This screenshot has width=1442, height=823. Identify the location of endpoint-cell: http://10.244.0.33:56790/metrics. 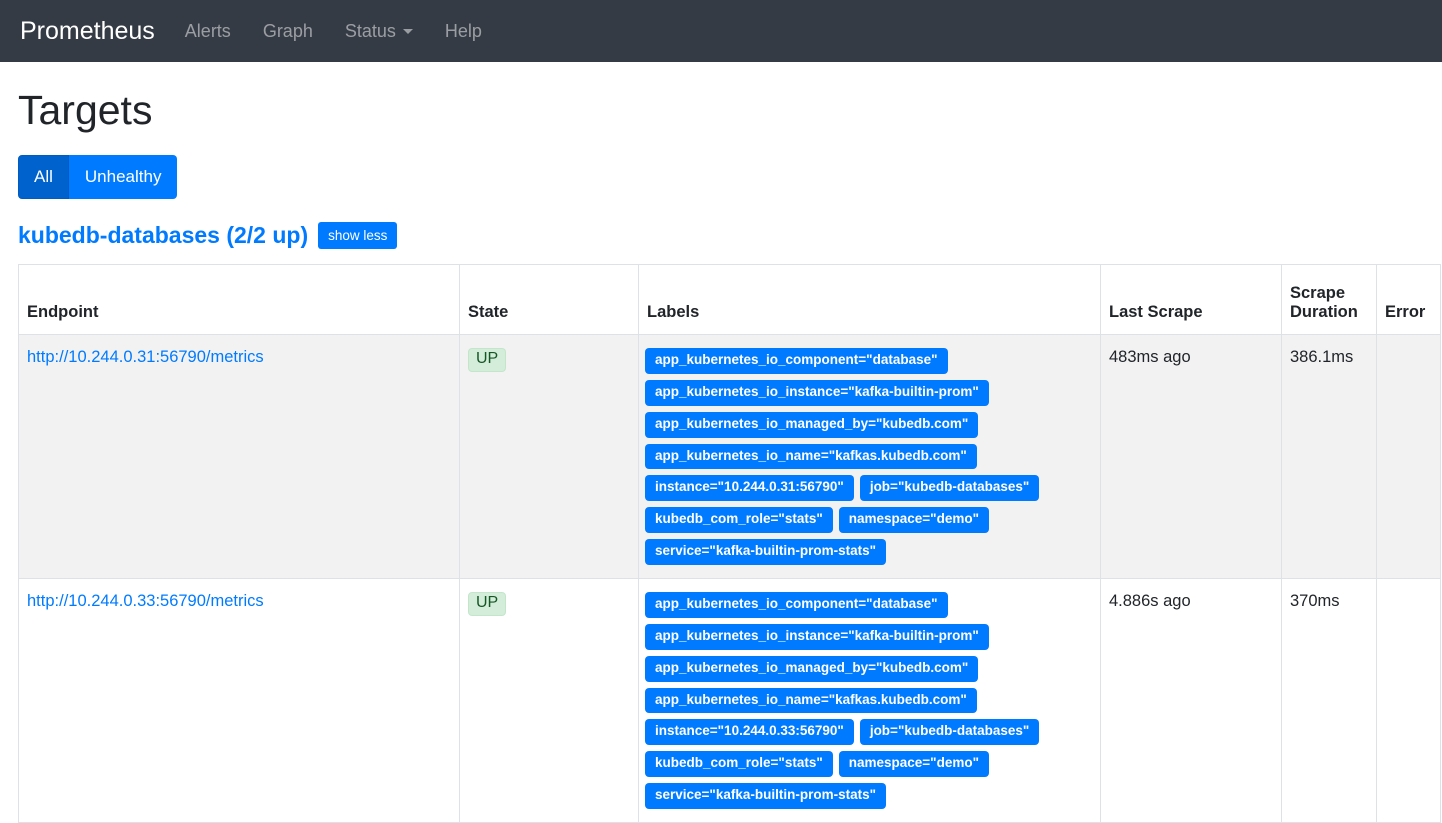
(239, 700).